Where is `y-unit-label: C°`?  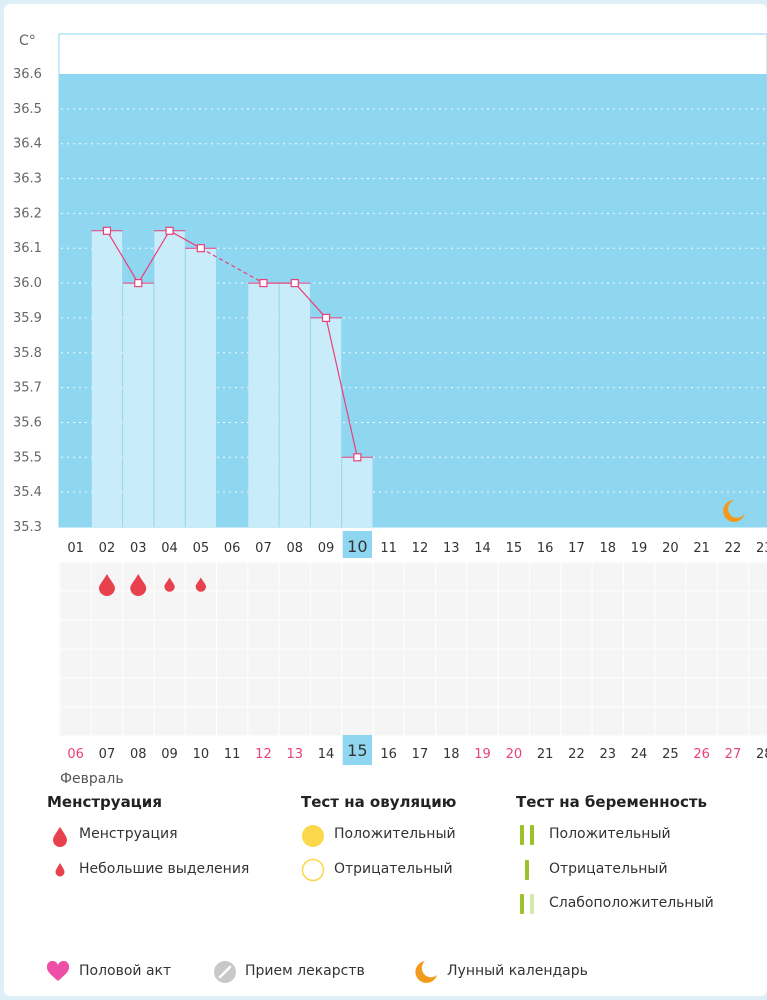
y-unit-label: C° is located at coordinates (27, 41).